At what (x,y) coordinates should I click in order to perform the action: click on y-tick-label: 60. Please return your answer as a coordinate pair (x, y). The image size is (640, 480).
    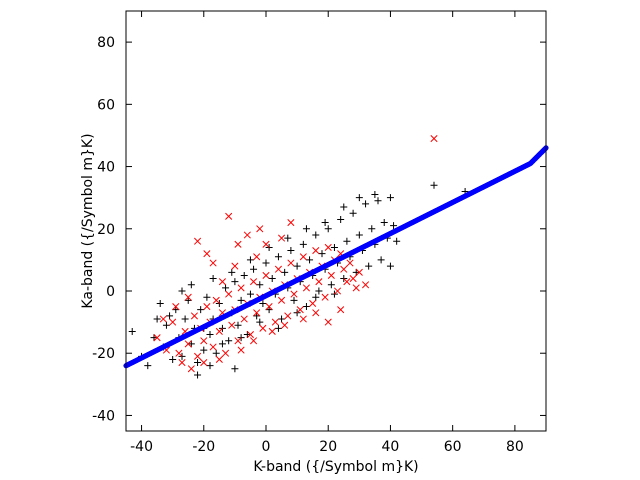
    Looking at the image, I should click on (106, 105).